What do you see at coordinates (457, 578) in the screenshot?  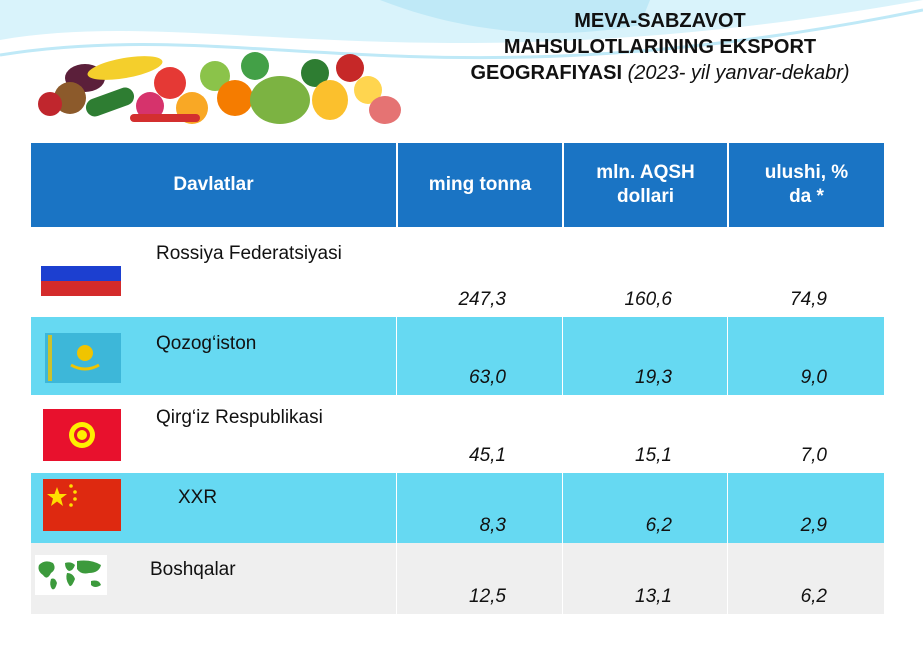 I see `table-row: Boshqalar 12,5 13,1 6,2` at bounding box center [457, 578].